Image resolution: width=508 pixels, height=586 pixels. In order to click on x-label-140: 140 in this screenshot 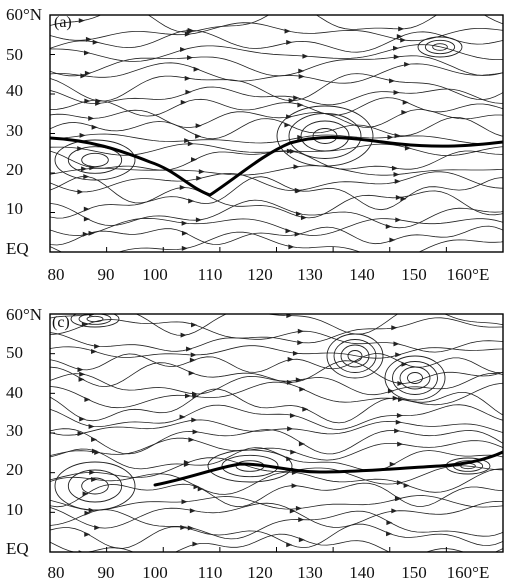, I will do `click(362, 274)`.